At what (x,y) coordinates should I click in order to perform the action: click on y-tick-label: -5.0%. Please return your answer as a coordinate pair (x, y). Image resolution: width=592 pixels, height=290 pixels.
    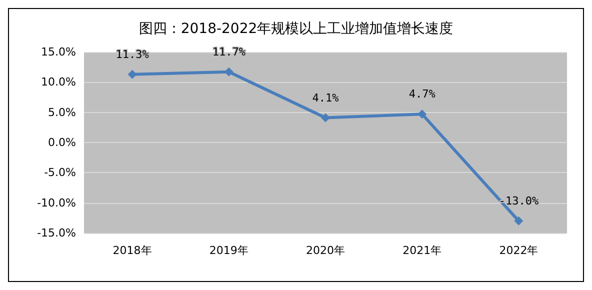
    Looking at the image, I should click on (60, 173).